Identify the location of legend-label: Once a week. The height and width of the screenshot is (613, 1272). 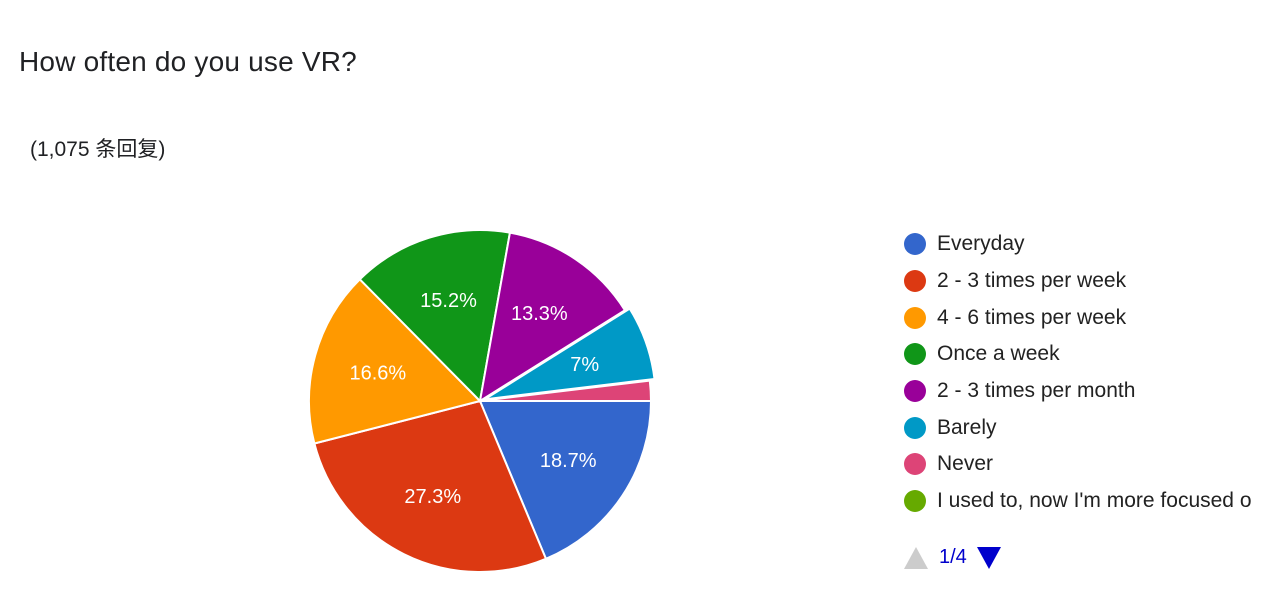
(998, 354).